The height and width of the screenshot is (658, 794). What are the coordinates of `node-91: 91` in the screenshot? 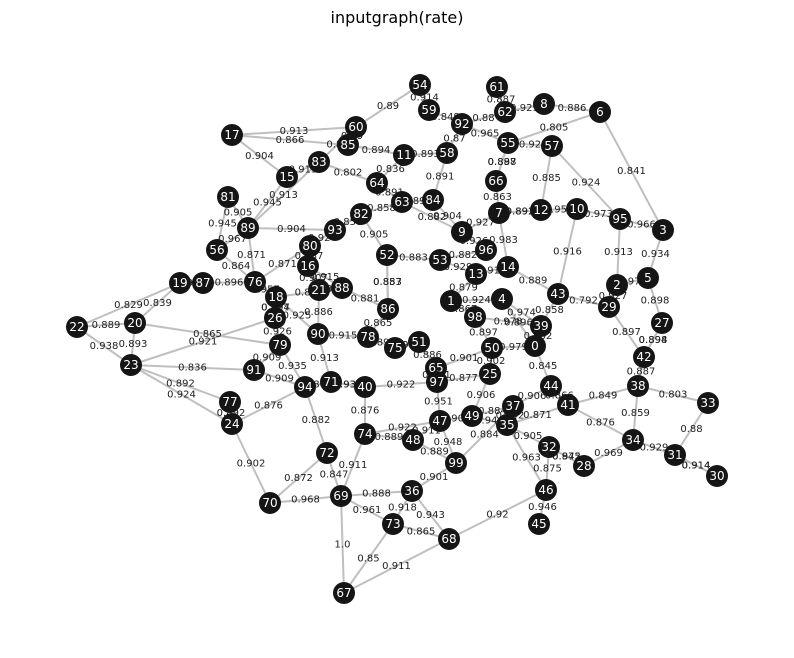 It's located at (254, 370).